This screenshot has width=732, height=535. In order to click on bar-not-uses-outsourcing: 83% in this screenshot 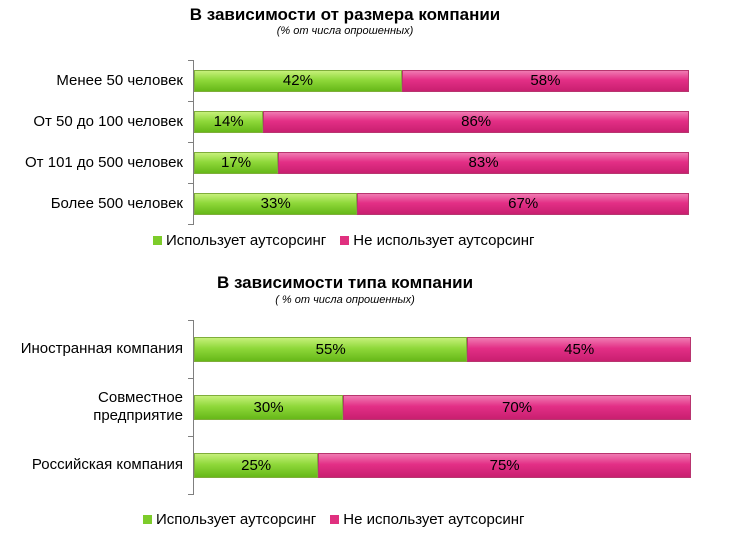, I will do `click(483, 162)`.